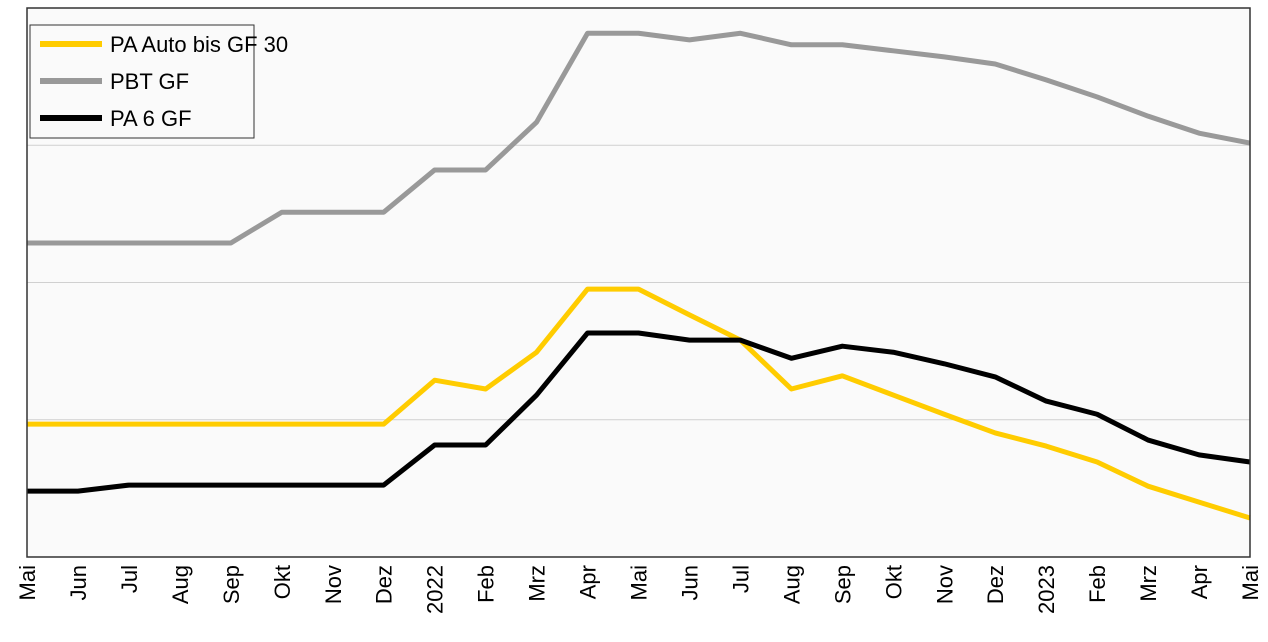 This screenshot has height=642, width=1268. I want to click on legend-label: PA Auto bis GF 30, so click(199, 44).